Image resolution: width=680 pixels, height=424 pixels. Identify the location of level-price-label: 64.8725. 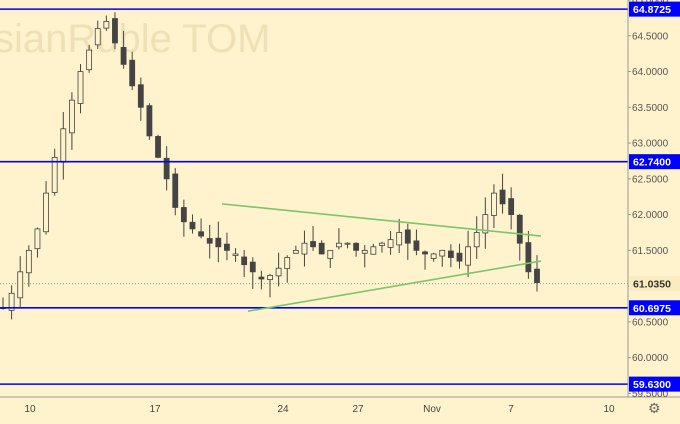
(654, 9).